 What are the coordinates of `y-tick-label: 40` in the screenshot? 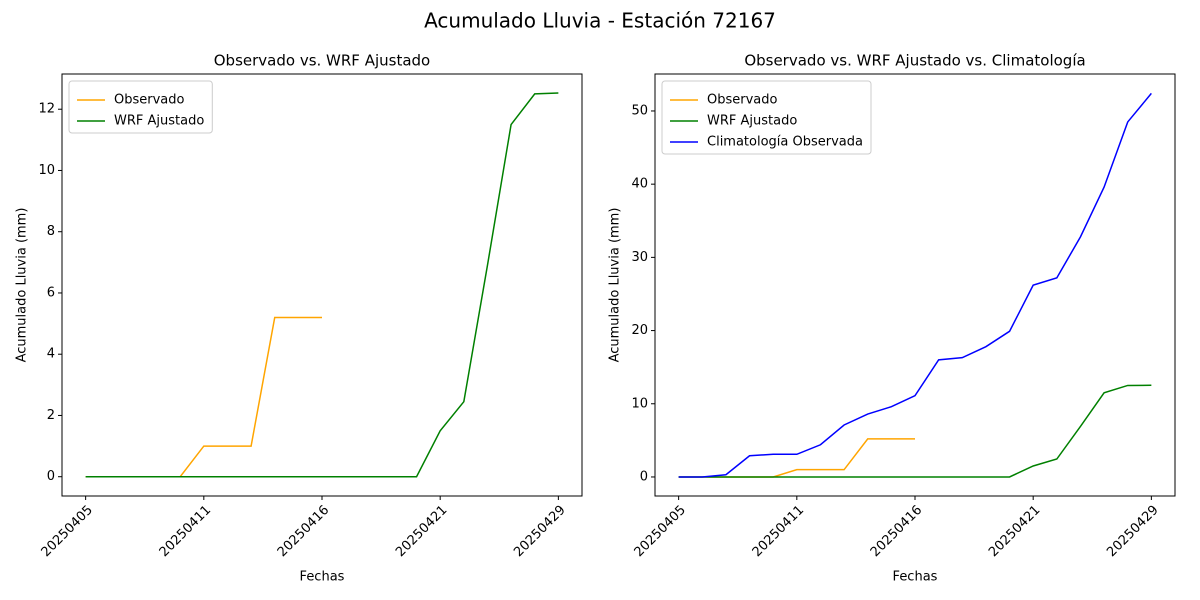 It's located at (639, 184).